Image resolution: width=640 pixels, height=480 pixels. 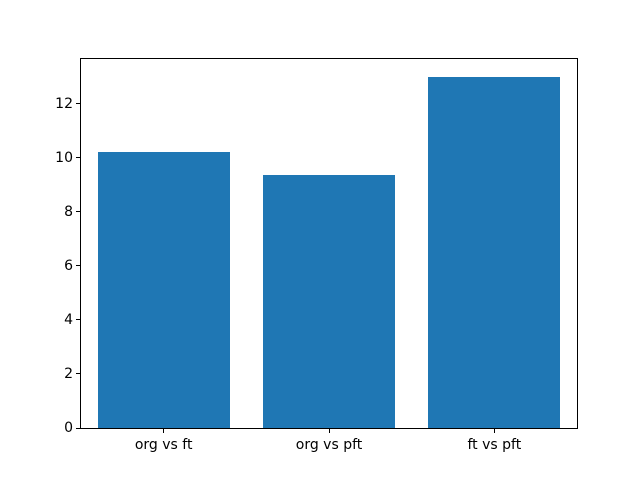 I want to click on y-tick-label: 8, so click(x=68, y=211).